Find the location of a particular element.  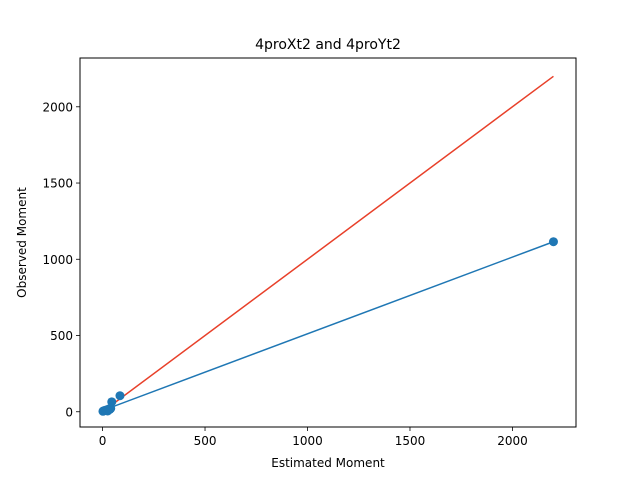

x-axis-ticks: 0 500 1000 1500 2000 is located at coordinates (313, 437).